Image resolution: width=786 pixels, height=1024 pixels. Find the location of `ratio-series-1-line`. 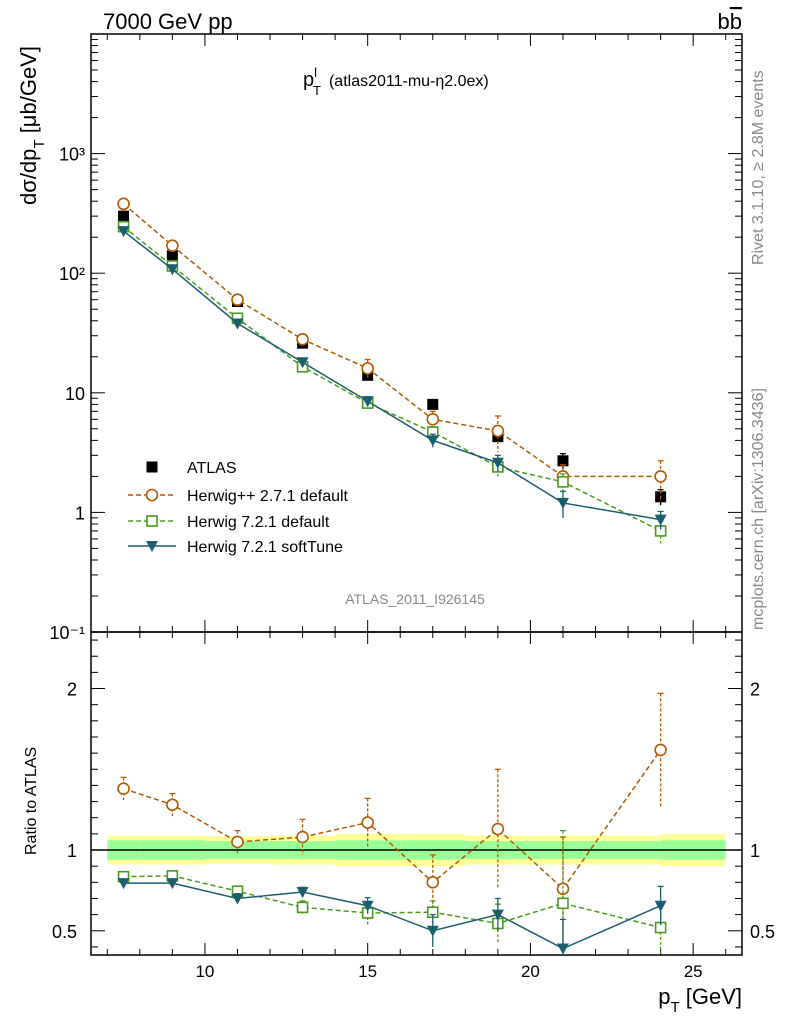

ratio-series-1-line is located at coordinates (392, 902).